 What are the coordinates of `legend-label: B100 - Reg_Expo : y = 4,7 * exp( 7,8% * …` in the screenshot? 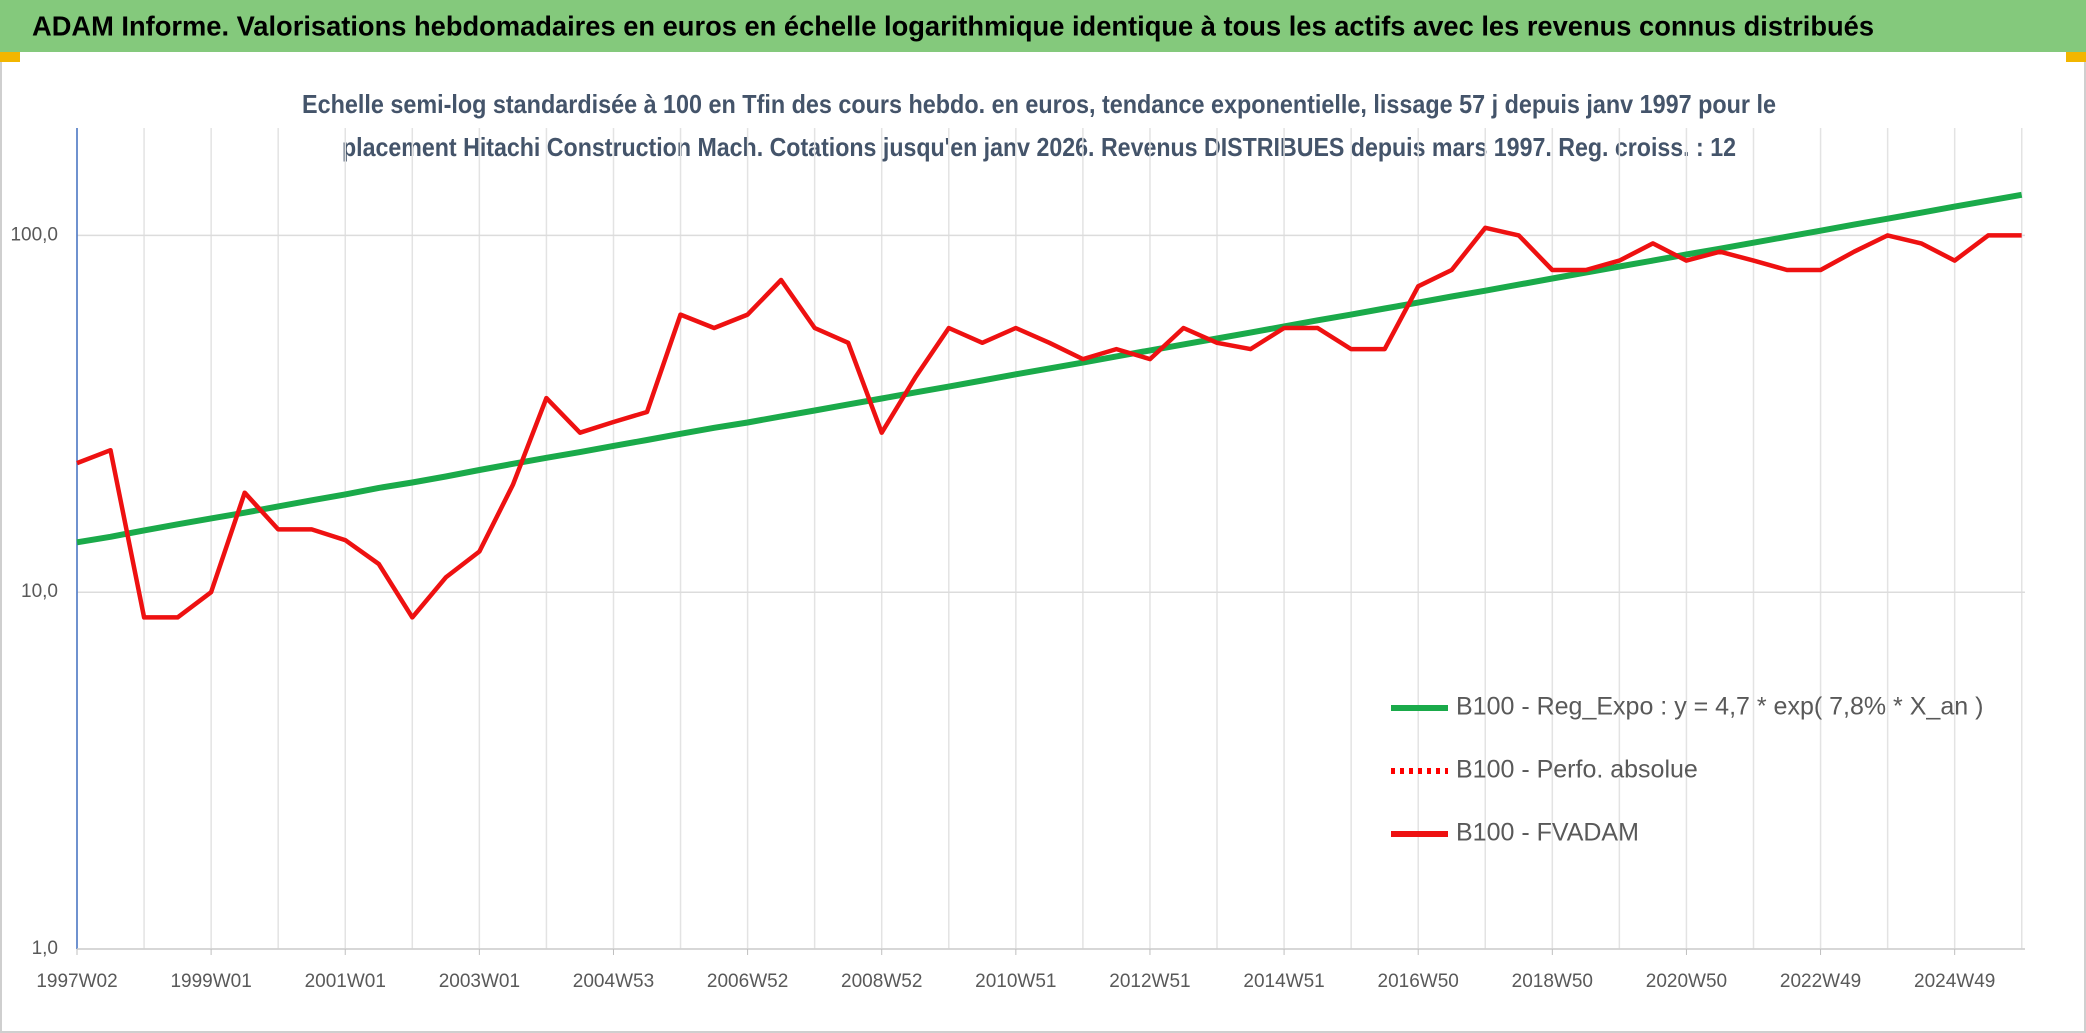 It's located at (1719, 707).